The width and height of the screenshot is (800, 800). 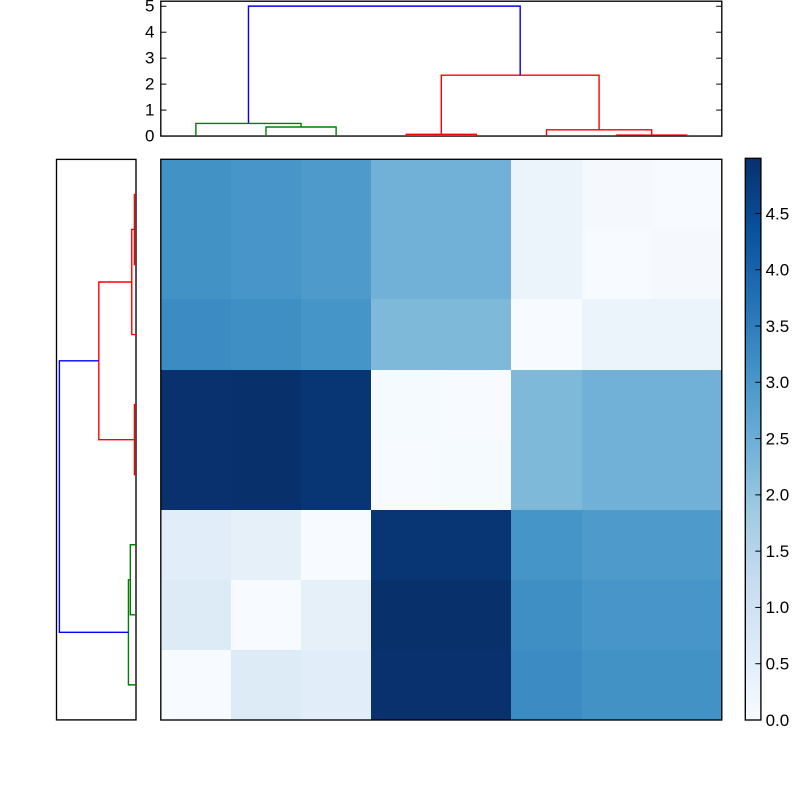 What do you see at coordinates (778, 213) in the screenshot?
I see `svg-text: 4.5` at bounding box center [778, 213].